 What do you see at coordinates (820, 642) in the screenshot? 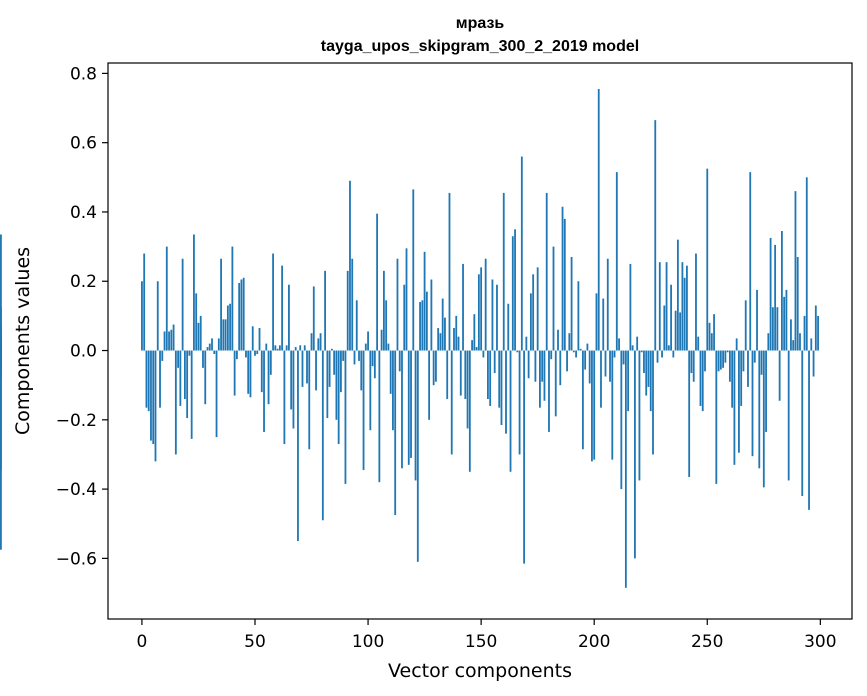
I see `x-tick-label: 300` at bounding box center [820, 642].